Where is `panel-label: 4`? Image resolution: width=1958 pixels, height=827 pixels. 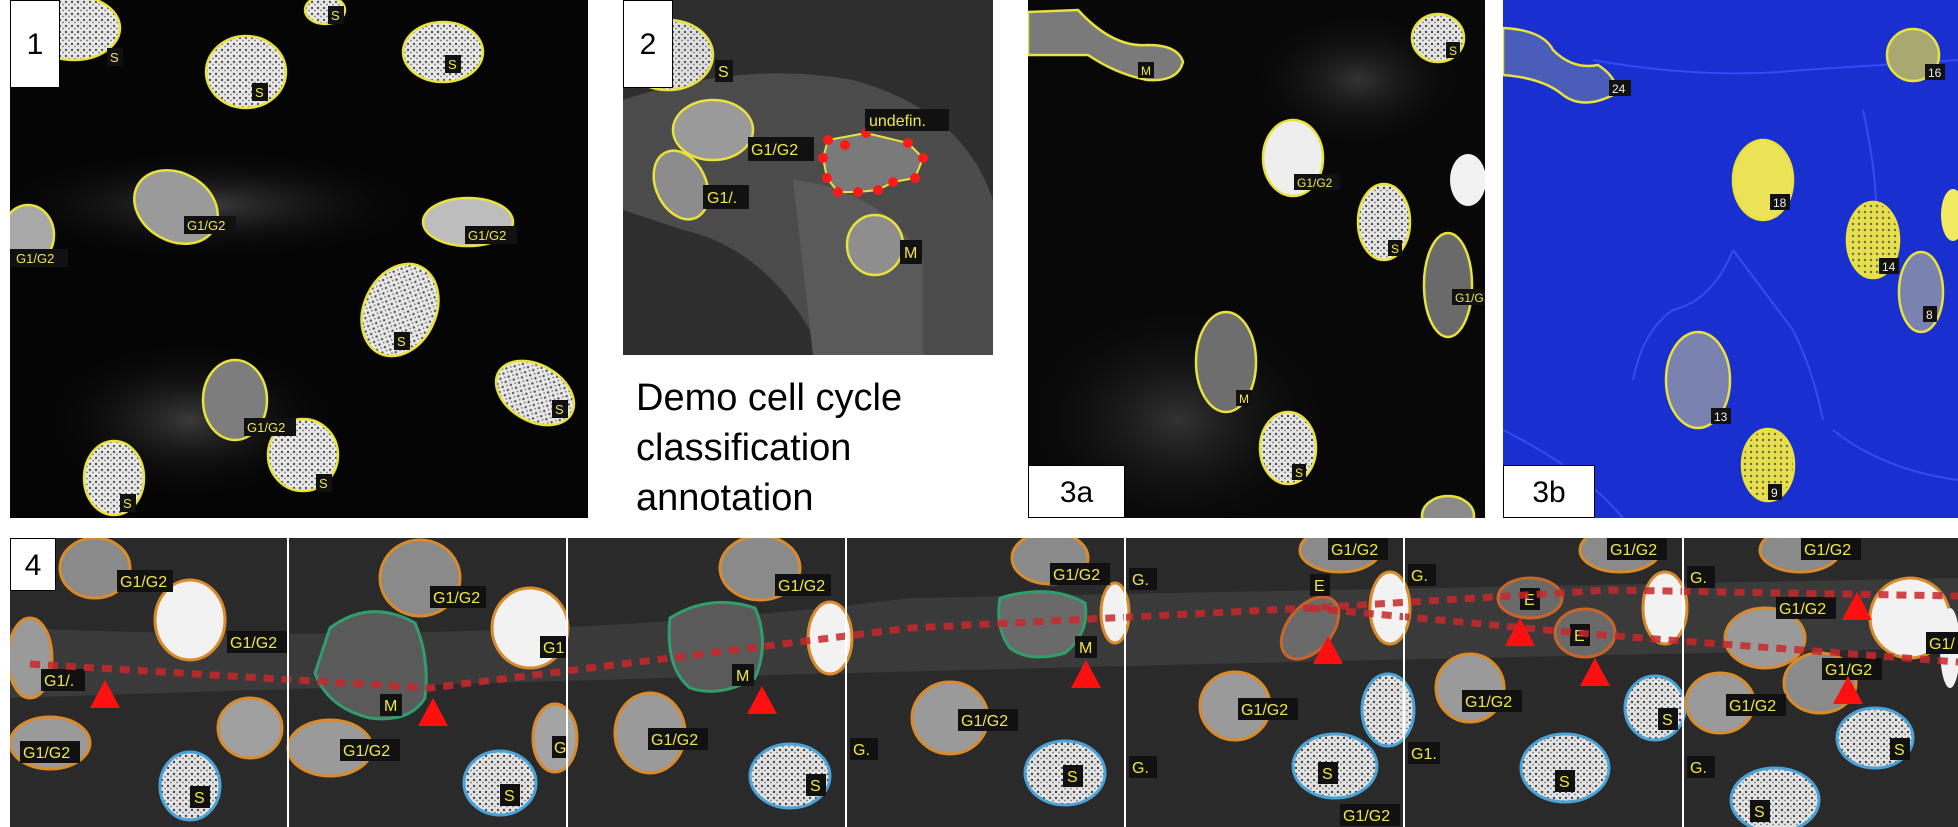
panel-label: 4 is located at coordinates (33, 564).